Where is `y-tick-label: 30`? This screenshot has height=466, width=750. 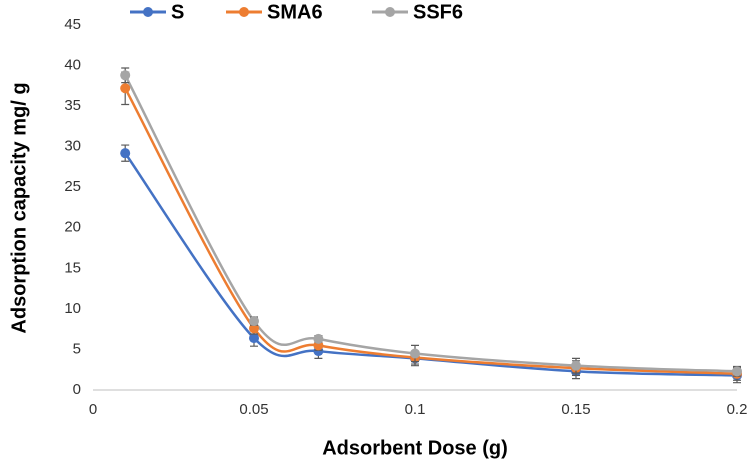
y-tick-label: 30 is located at coordinates (72, 146).